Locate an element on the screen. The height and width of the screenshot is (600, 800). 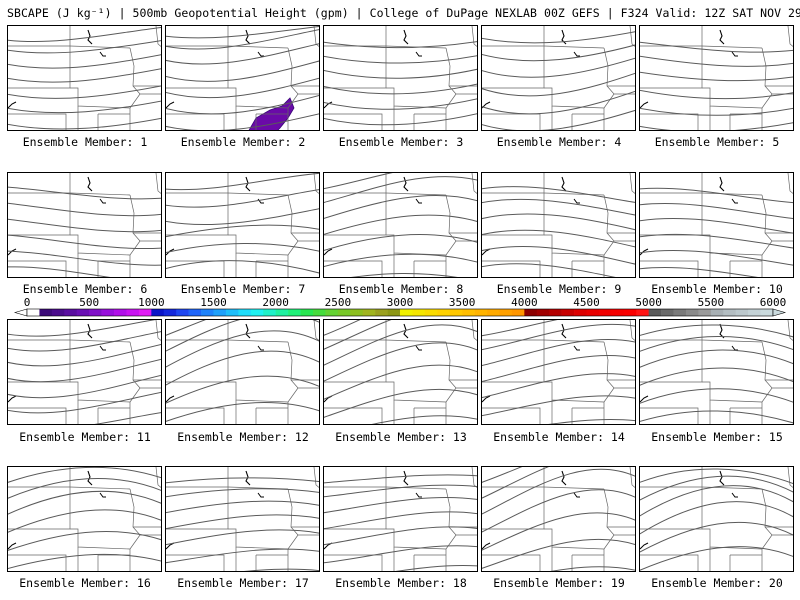
member-label: Ensemble Member: 11 is located at coordinates (85, 437).